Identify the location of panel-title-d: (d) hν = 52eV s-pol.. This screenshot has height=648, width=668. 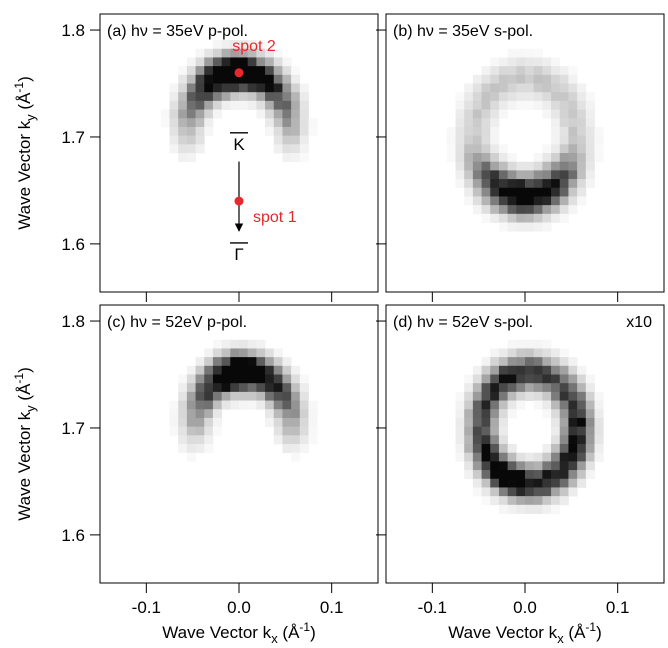
(463, 322).